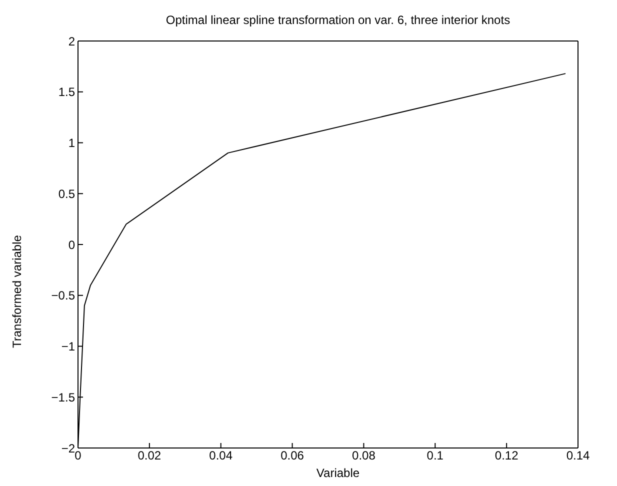  Describe the element at coordinates (221, 455) in the screenshot. I see `x-tick-label: 0.04` at that location.